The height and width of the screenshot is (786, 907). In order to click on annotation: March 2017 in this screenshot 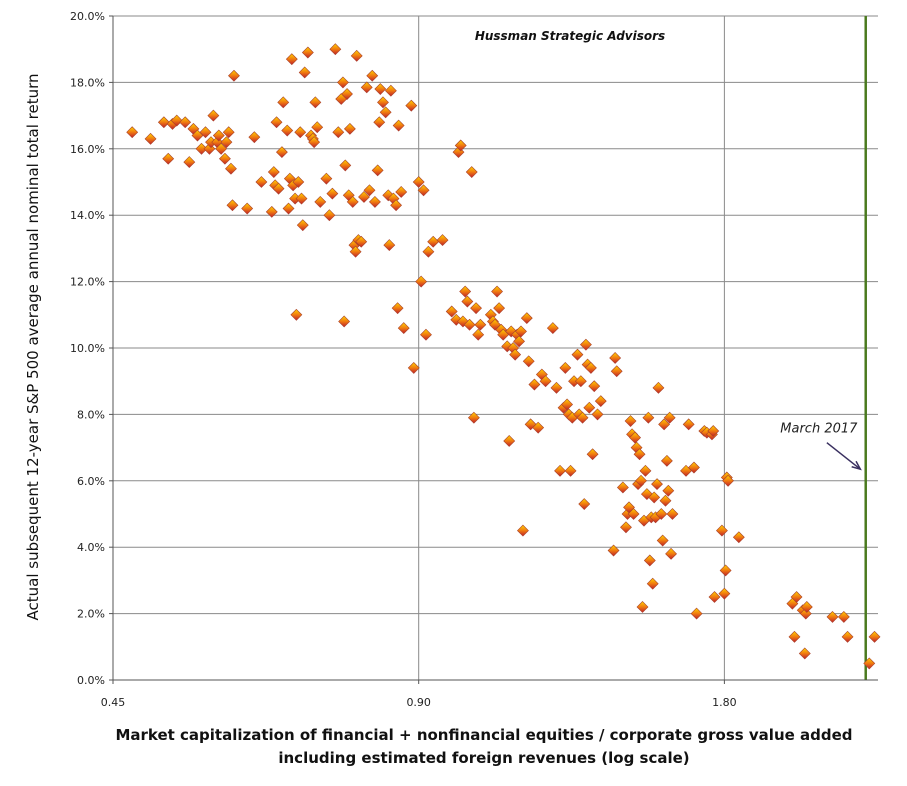, I will do `click(821, 446)`.